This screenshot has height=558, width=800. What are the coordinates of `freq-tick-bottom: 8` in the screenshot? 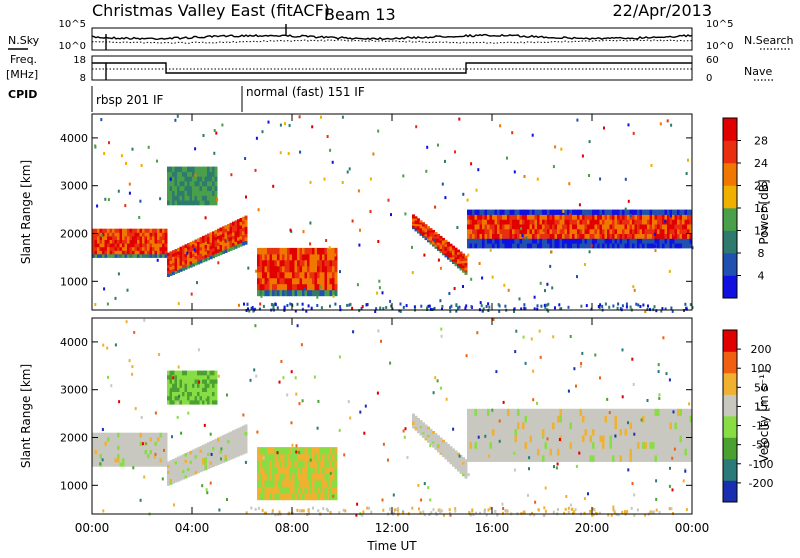 It's located at (83, 78).